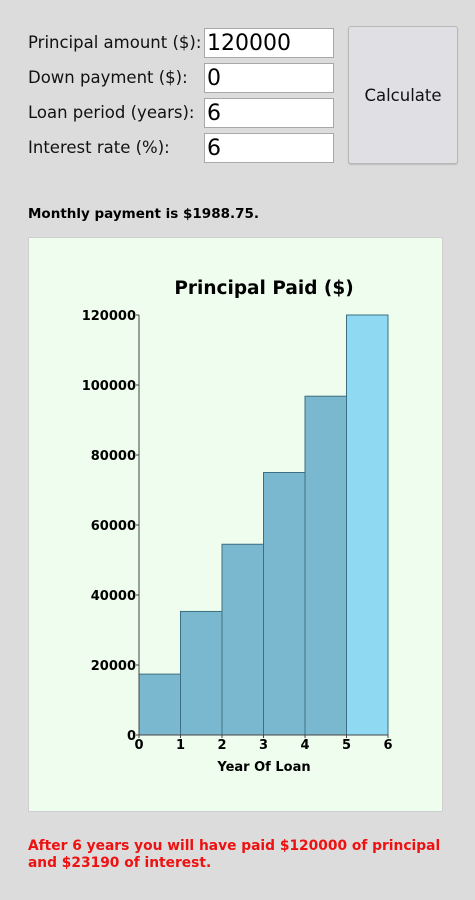  What do you see at coordinates (138, 745) in the screenshot?
I see `x-tick-label: 0` at bounding box center [138, 745].